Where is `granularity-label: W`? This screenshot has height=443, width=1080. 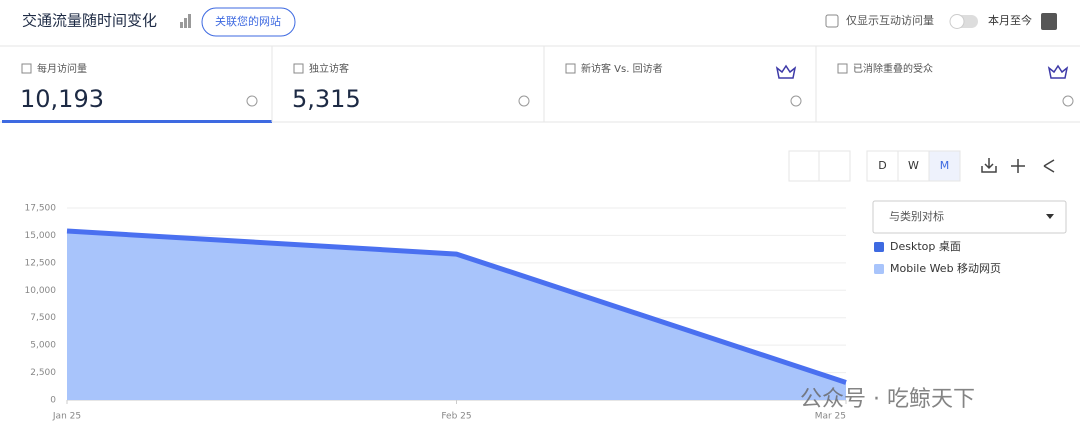 granularity-label: W is located at coordinates (913, 165).